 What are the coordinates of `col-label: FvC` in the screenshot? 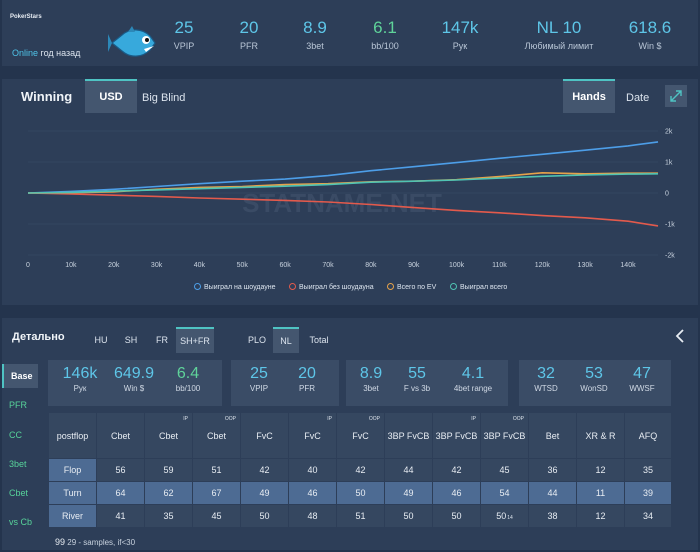 It's located at (360, 435).